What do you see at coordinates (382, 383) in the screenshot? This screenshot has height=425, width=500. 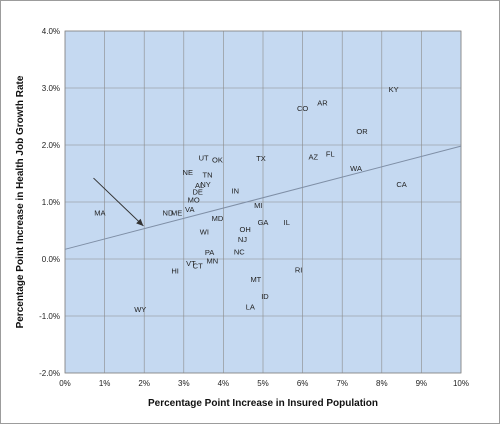 I see `x-tick-label: 8%` at bounding box center [382, 383].